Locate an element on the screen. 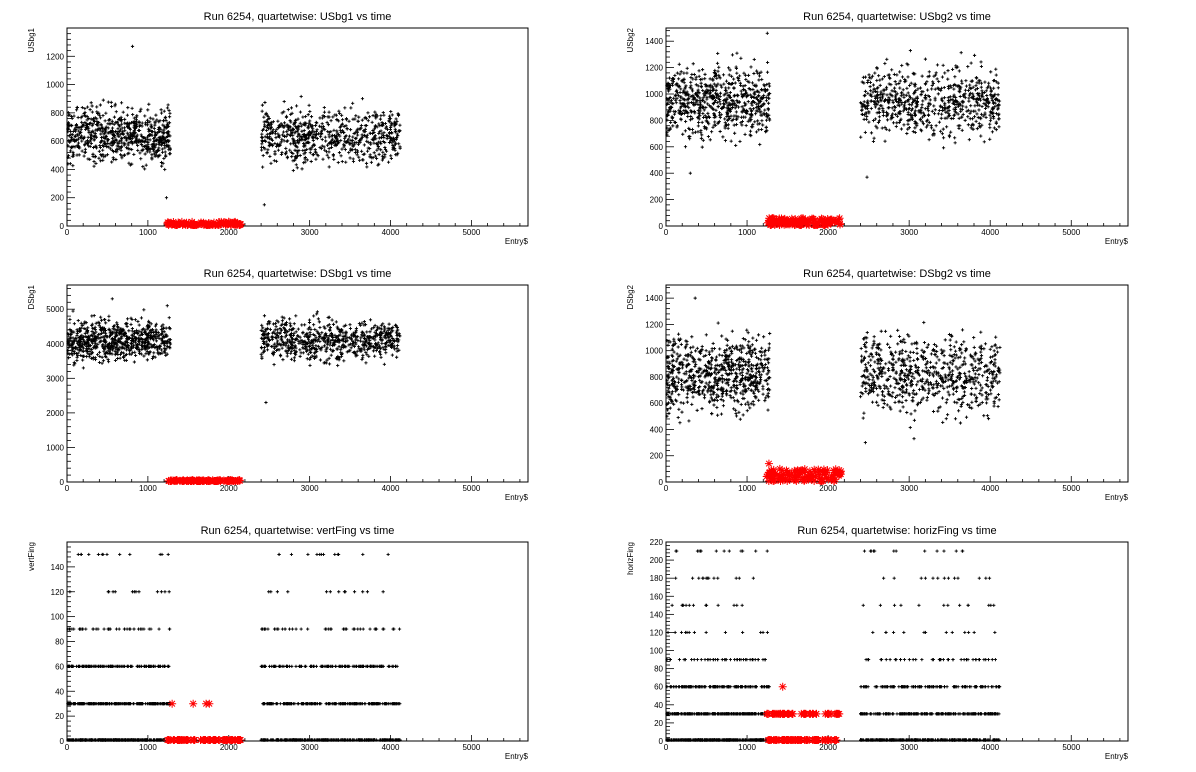 This screenshot has height=772, width=1196. x-tick-label: 4000 is located at coordinates (990, 232).